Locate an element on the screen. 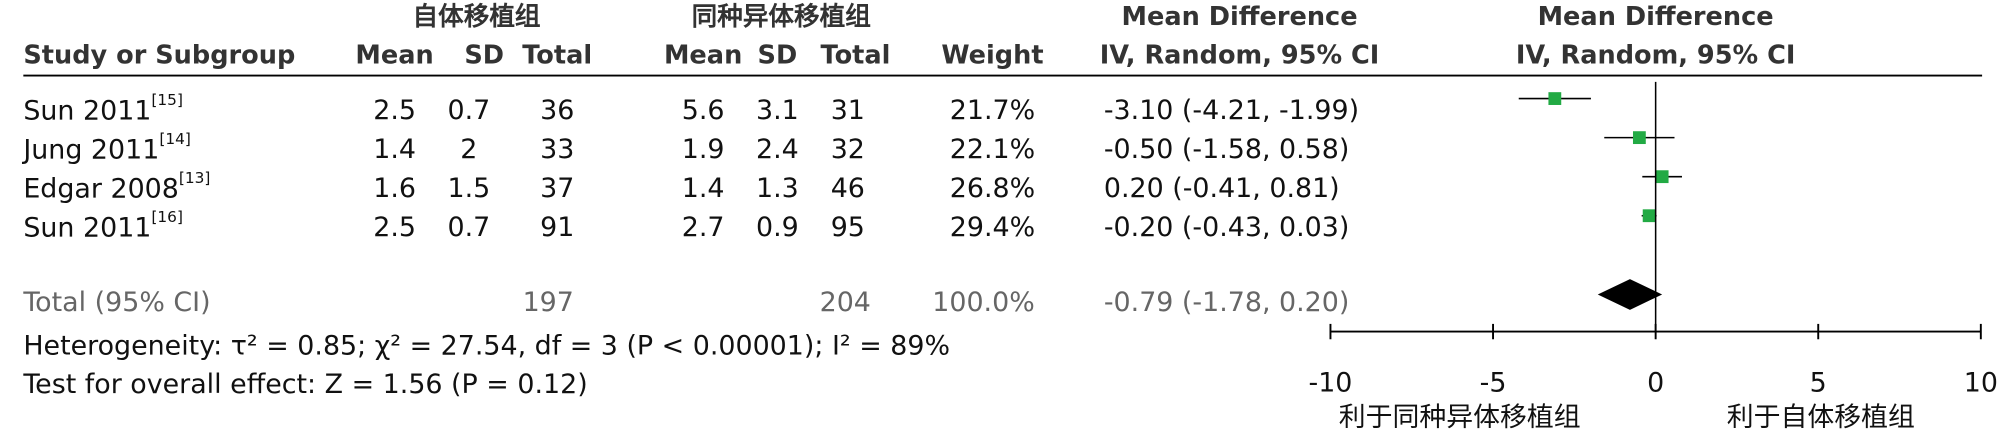 The height and width of the screenshot is (434, 2008). cell-sd2: 3.1 is located at coordinates (777, 110).